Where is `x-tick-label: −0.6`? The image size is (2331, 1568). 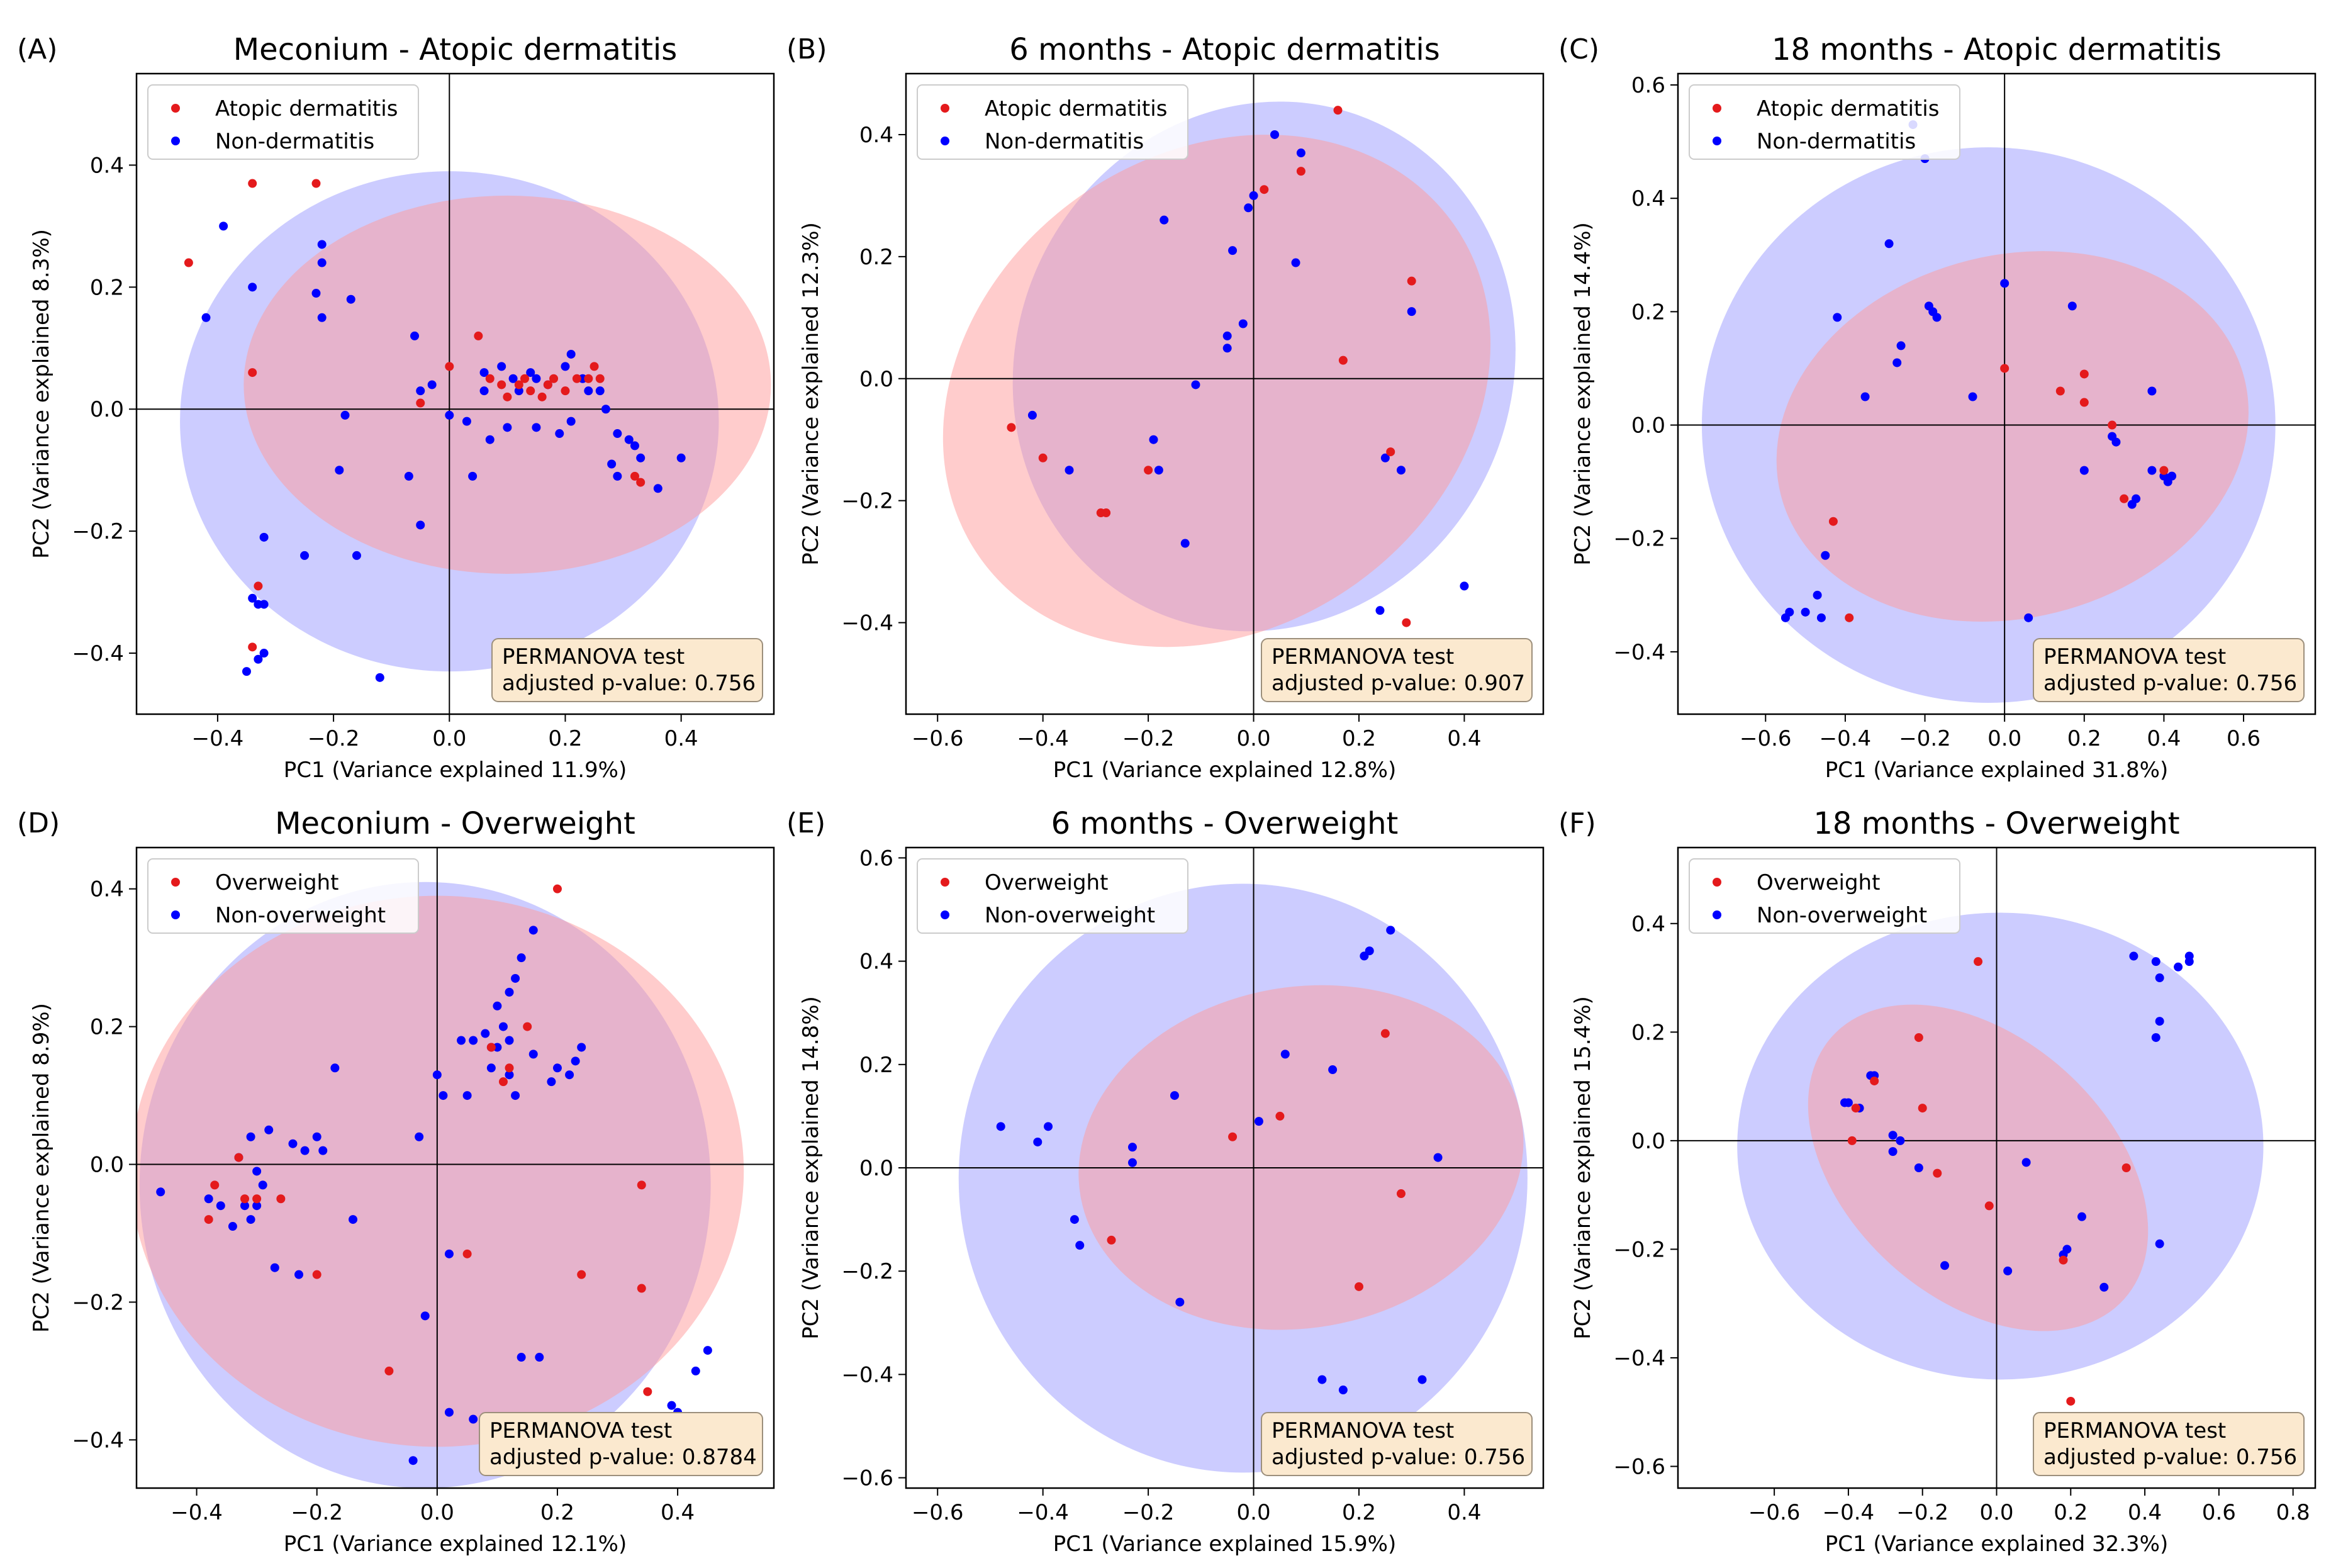 x-tick-label: −0.6 is located at coordinates (1766, 738).